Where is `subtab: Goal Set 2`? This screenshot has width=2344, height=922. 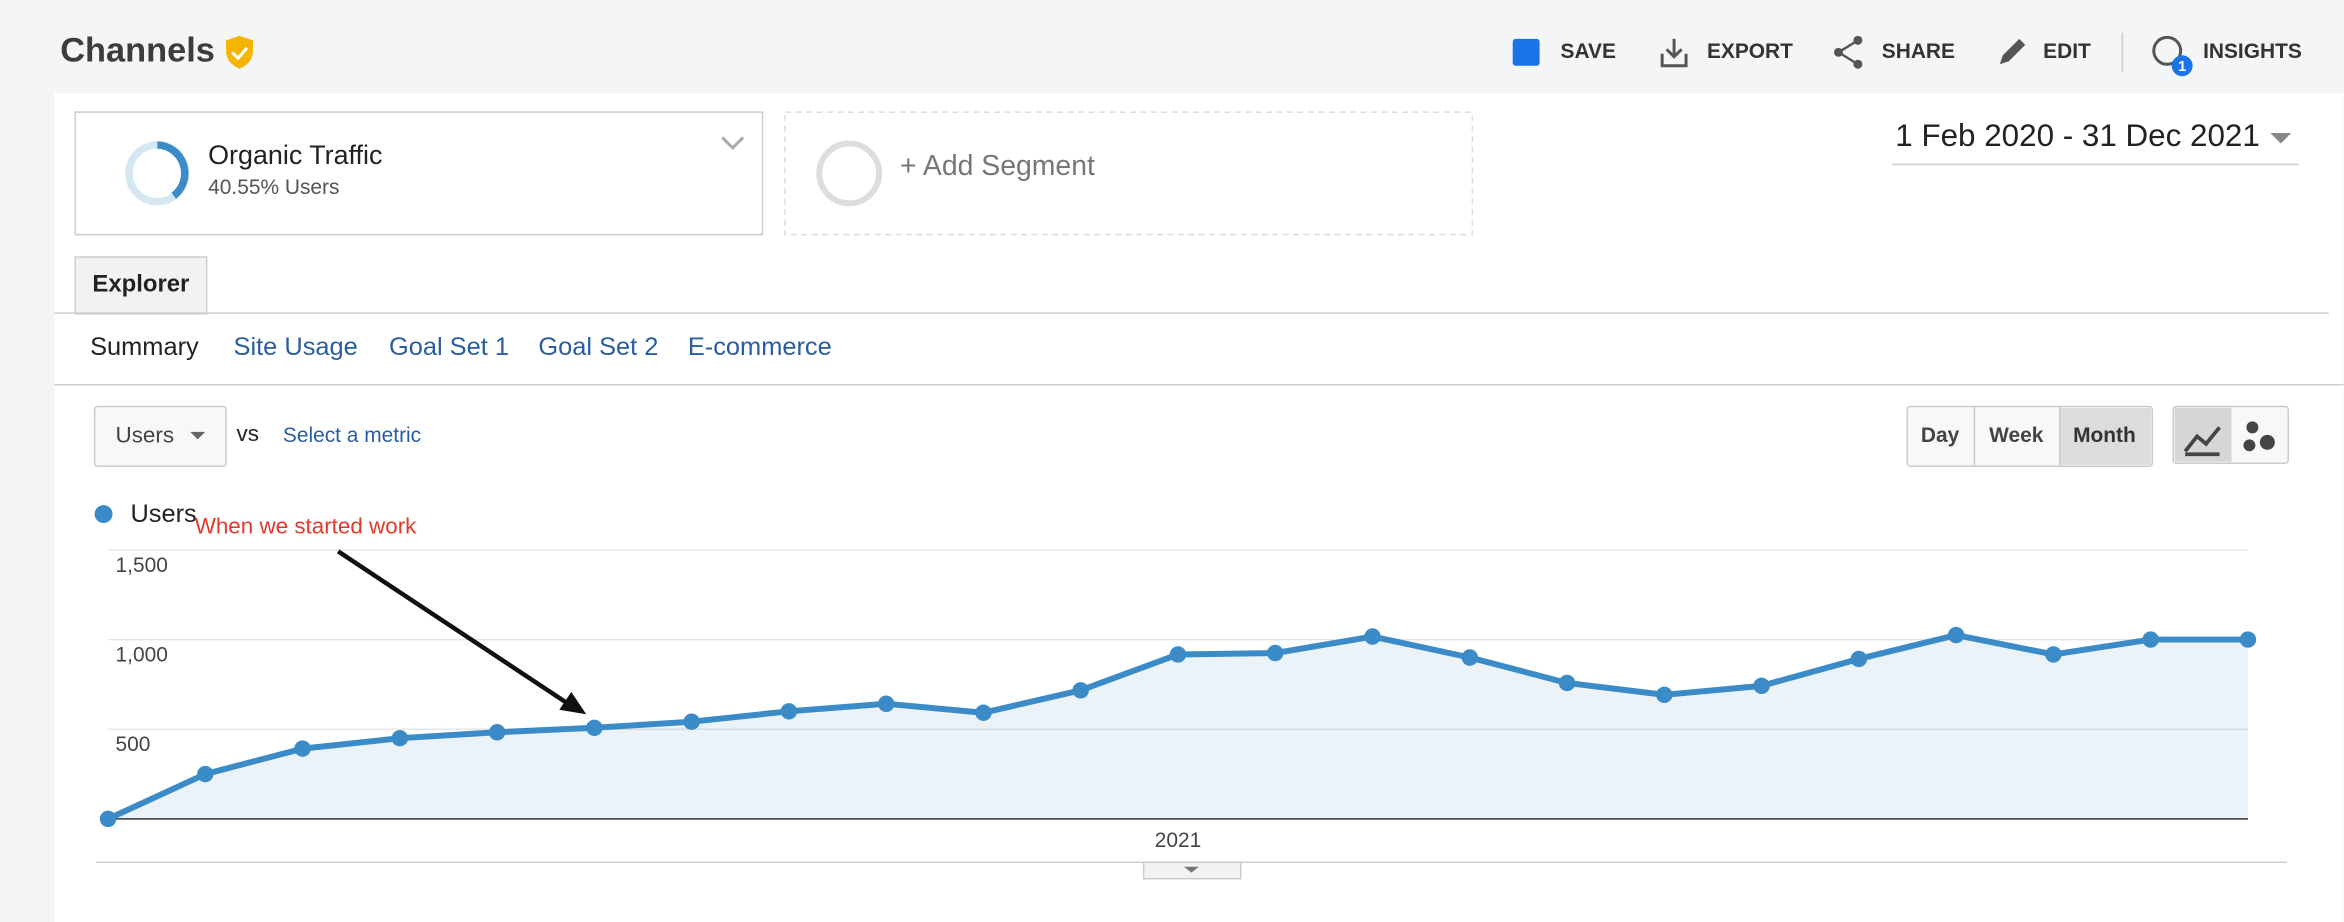 subtab: Goal Set 2 is located at coordinates (598, 347).